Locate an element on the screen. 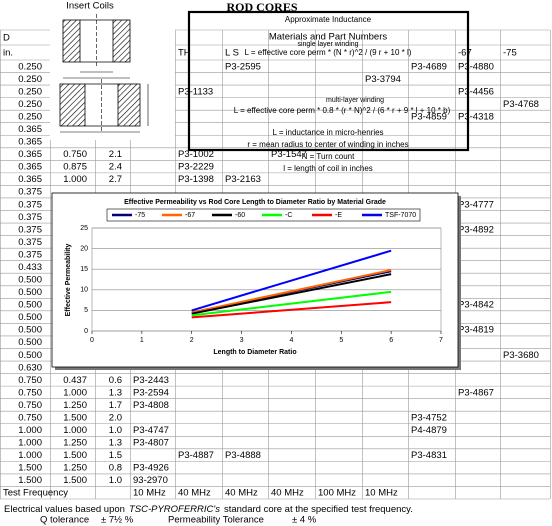 This screenshot has height=526, width=552. table-cell: P3-4867 is located at coordinates (476, 392).